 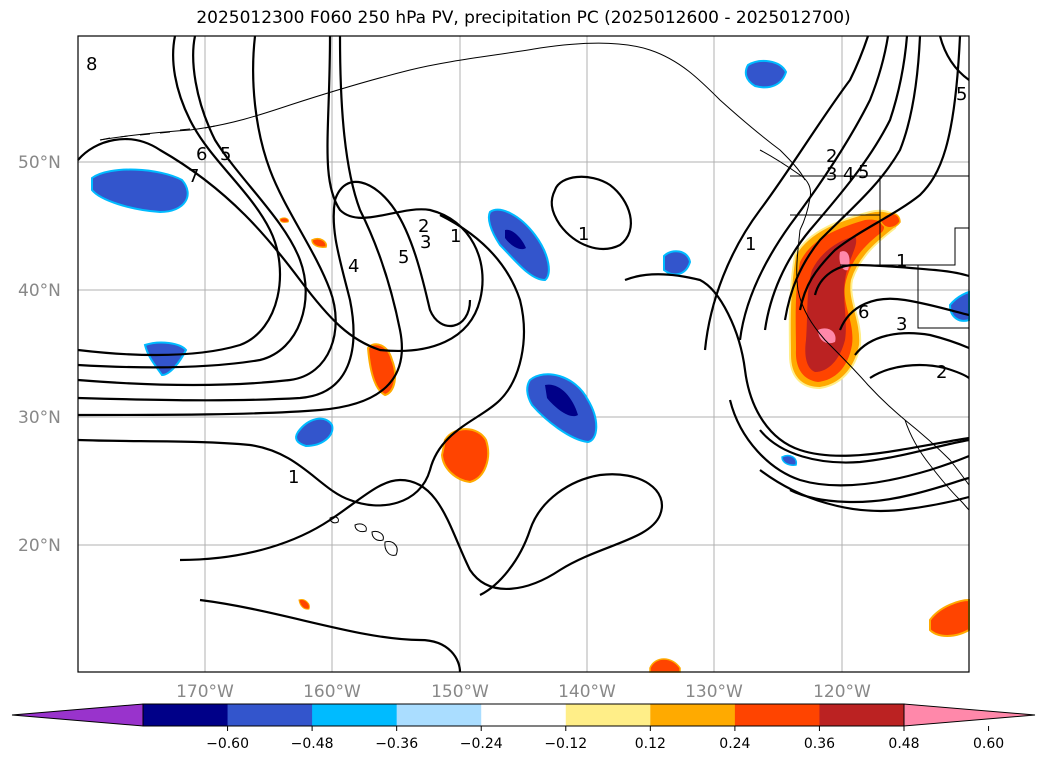 What do you see at coordinates (39, 354) in the screenshot?
I see `latitude-labels: 50°N 40°N 30°N 20°N` at bounding box center [39, 354].